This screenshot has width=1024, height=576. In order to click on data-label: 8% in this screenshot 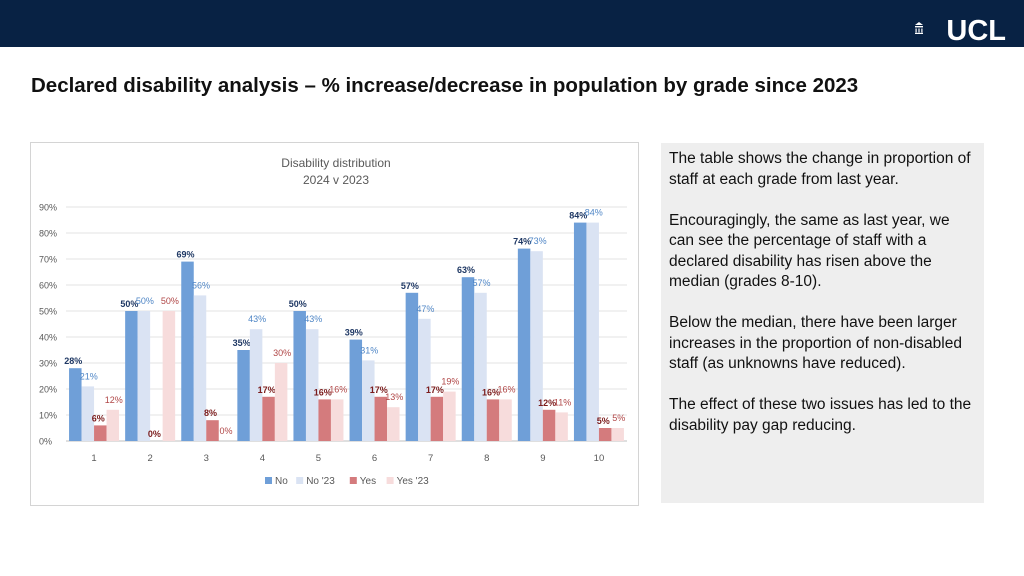, I will do `click(210, 413)`.